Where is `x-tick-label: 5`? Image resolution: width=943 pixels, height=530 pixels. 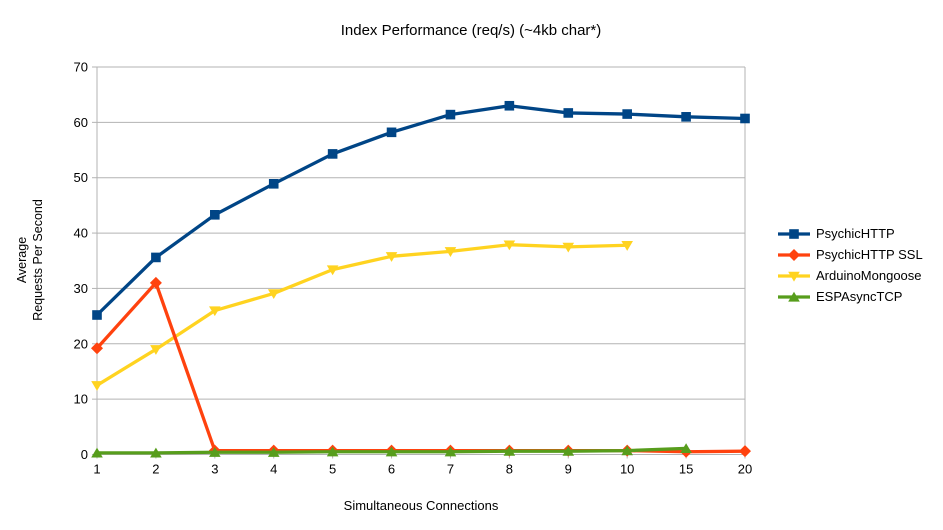 x-tick-label: 5 is located at coordinates (332, 469).